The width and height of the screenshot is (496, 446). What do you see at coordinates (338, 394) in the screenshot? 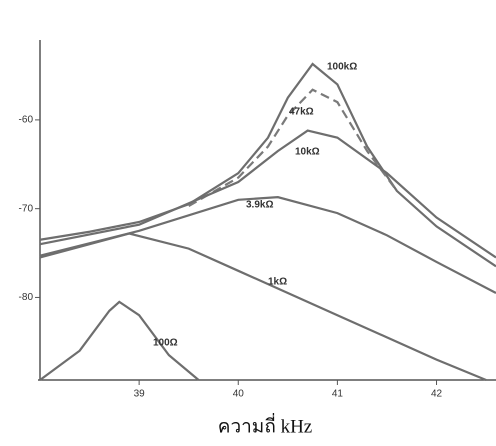
I see `x-tick-label: 41` at bounding box center [338, 394].